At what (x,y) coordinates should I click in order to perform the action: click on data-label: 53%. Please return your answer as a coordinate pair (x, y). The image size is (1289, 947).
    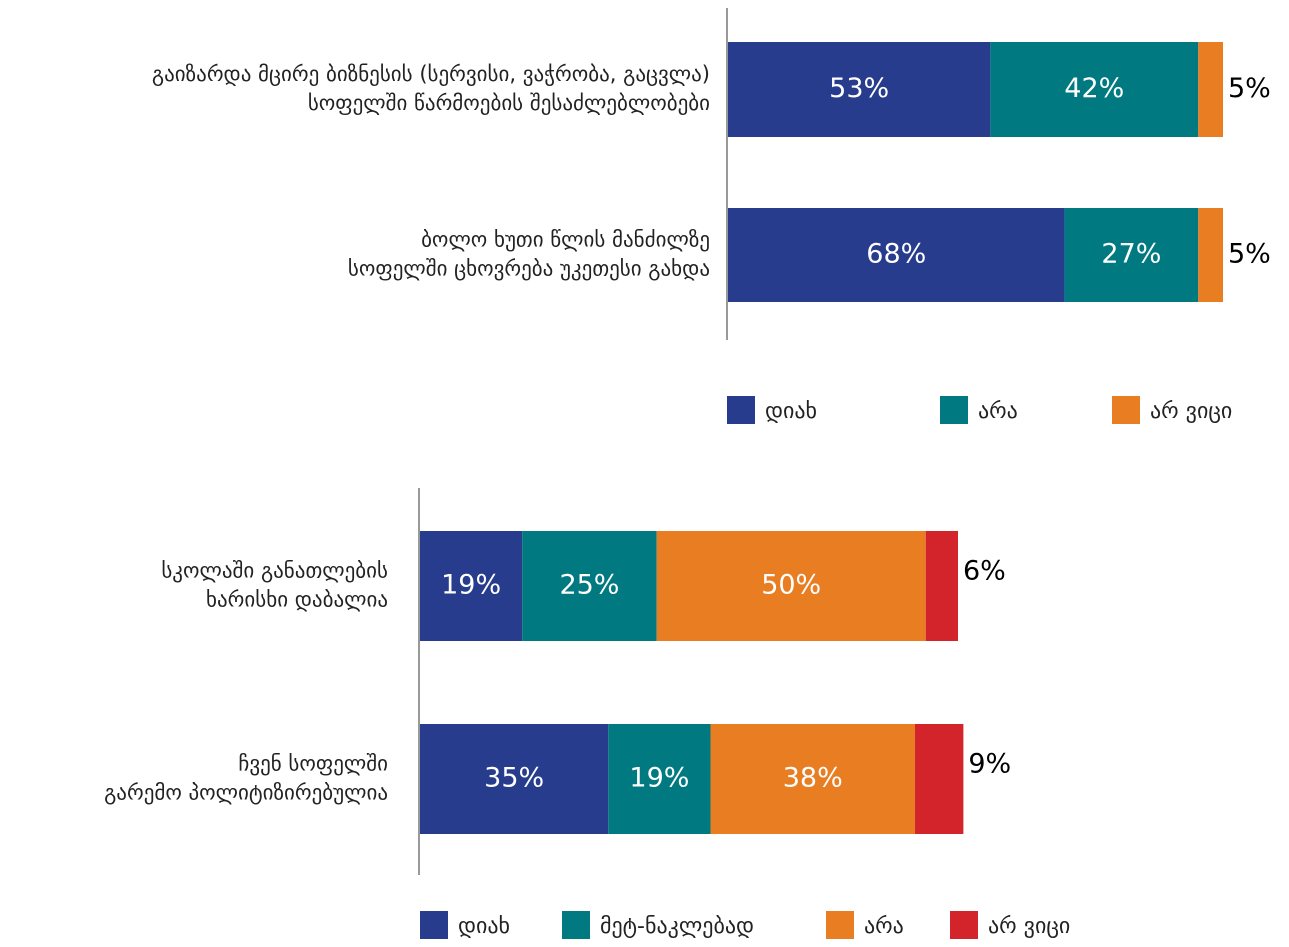
    Looking at the image, I should click on (859, 88).